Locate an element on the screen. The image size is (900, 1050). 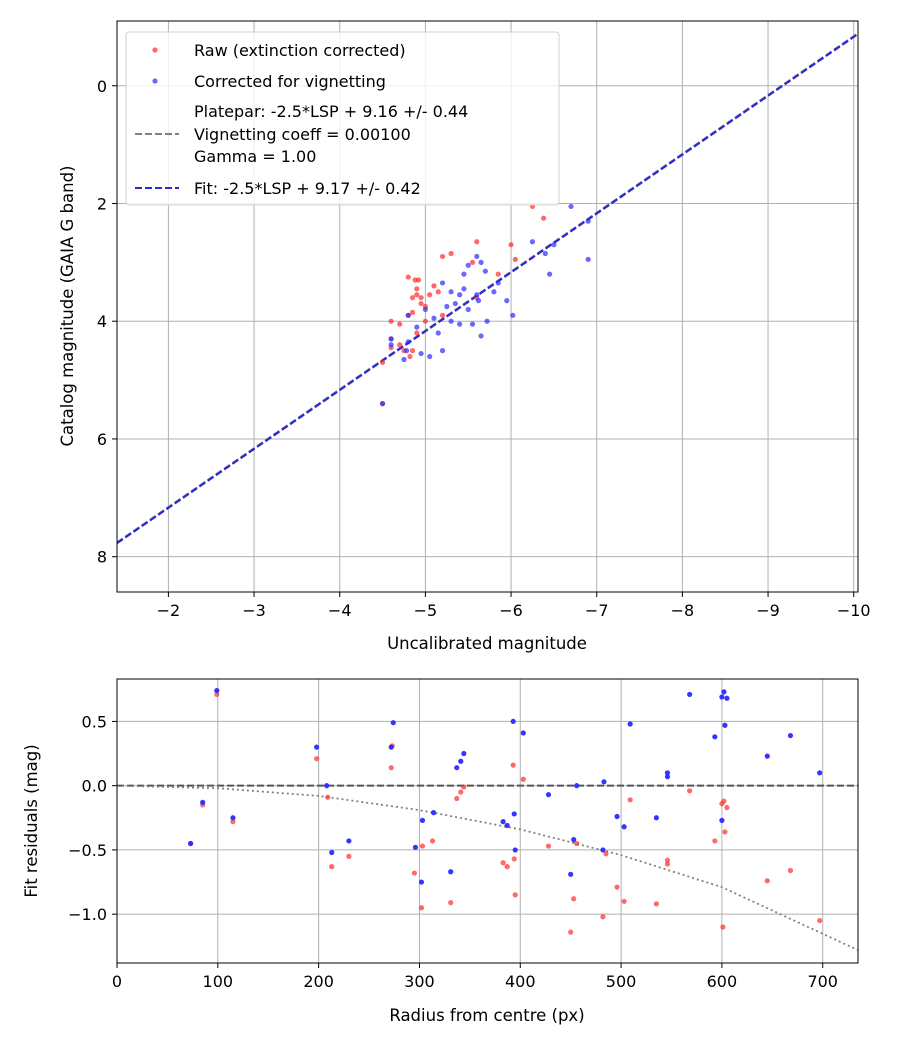
top-ytick-label: 6 is located at coordinates (102, 439).